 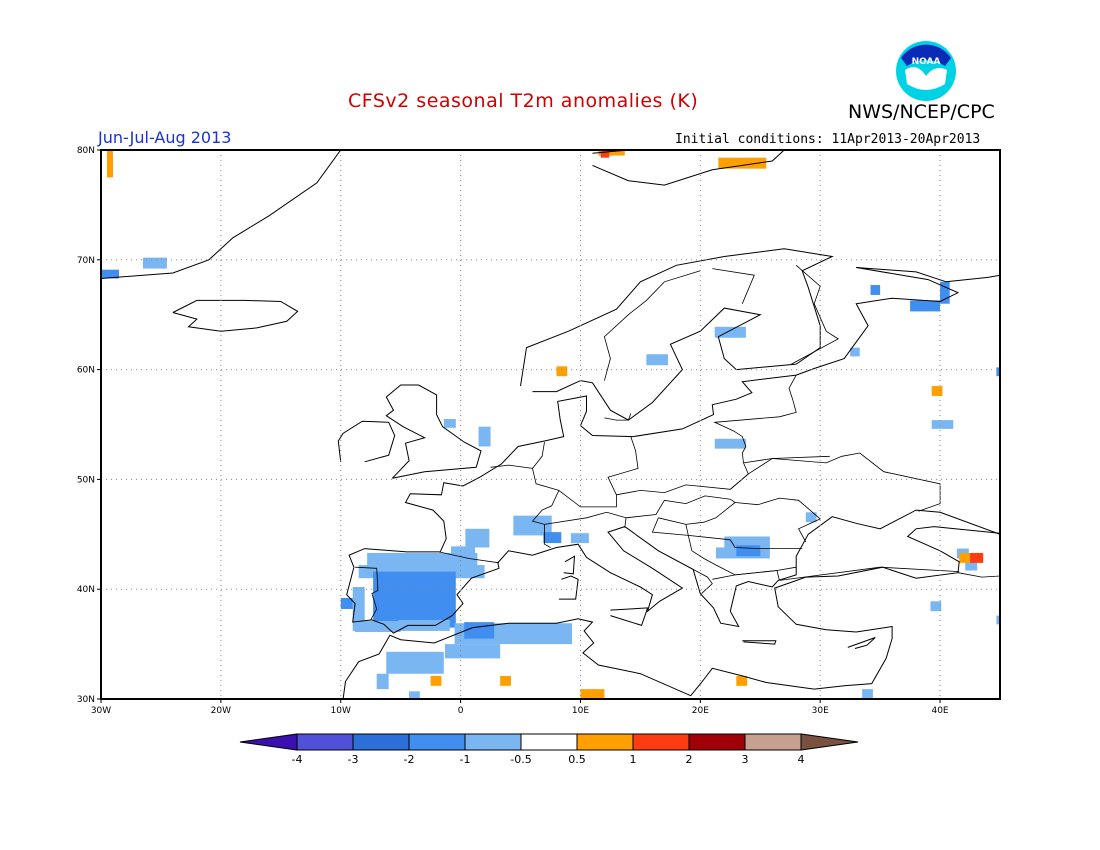 What do you see at coordinates (580, 711) in the screenshot?
I see `lon-tick-label: 10E` at bounding box center [580, 711].